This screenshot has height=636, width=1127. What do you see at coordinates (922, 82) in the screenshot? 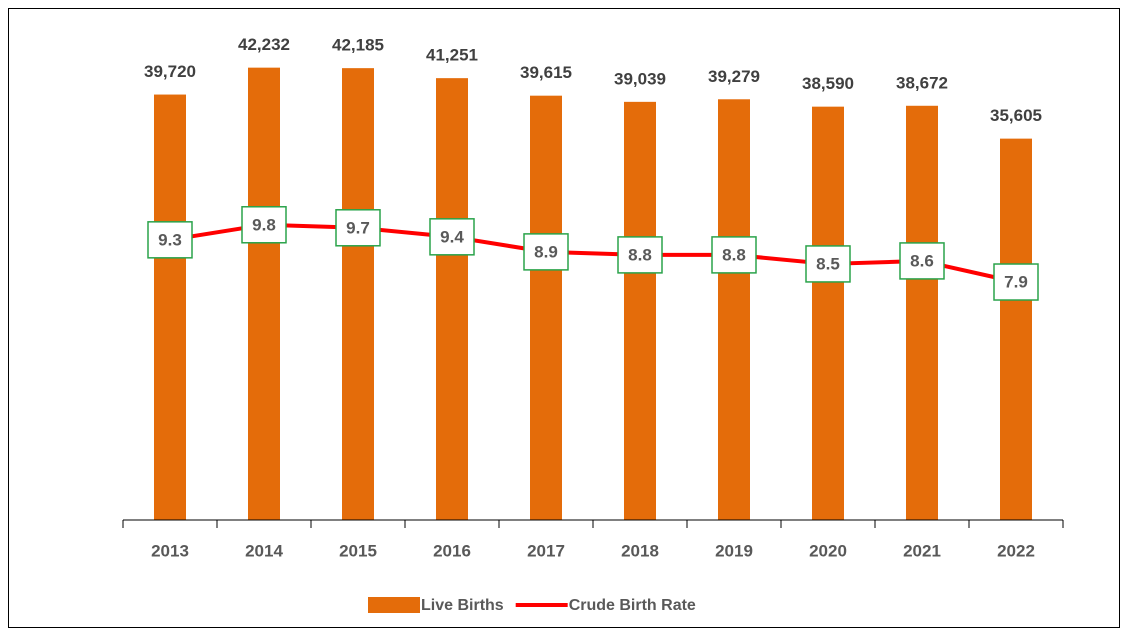
I see `bar-value-label: 38,672` at bounding box center [922, 82].